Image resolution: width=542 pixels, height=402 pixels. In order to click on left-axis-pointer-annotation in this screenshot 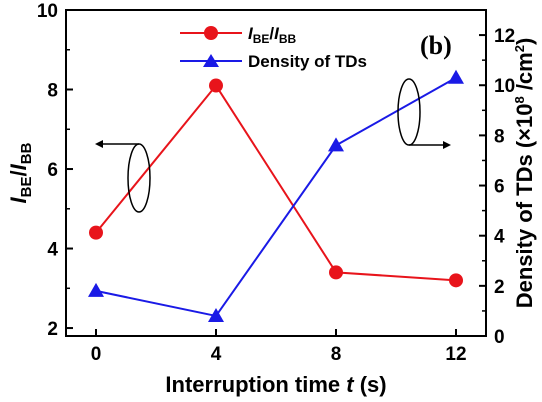, I will do `click(123, 176)`.